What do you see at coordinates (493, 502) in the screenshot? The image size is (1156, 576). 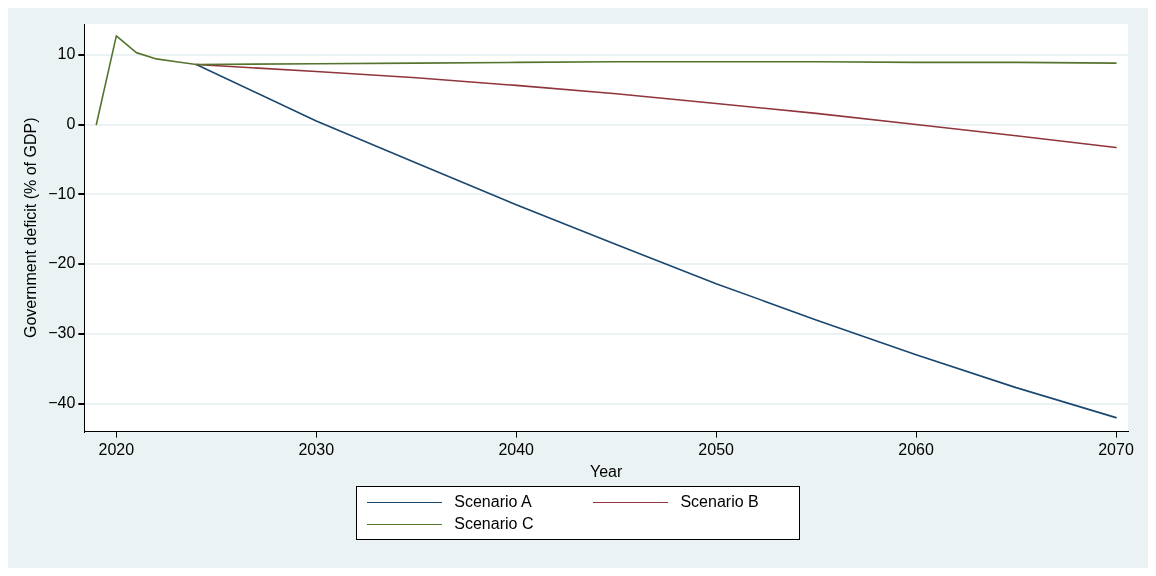 I see `legend-label: Scenario A` at bounding box center [493, 502].